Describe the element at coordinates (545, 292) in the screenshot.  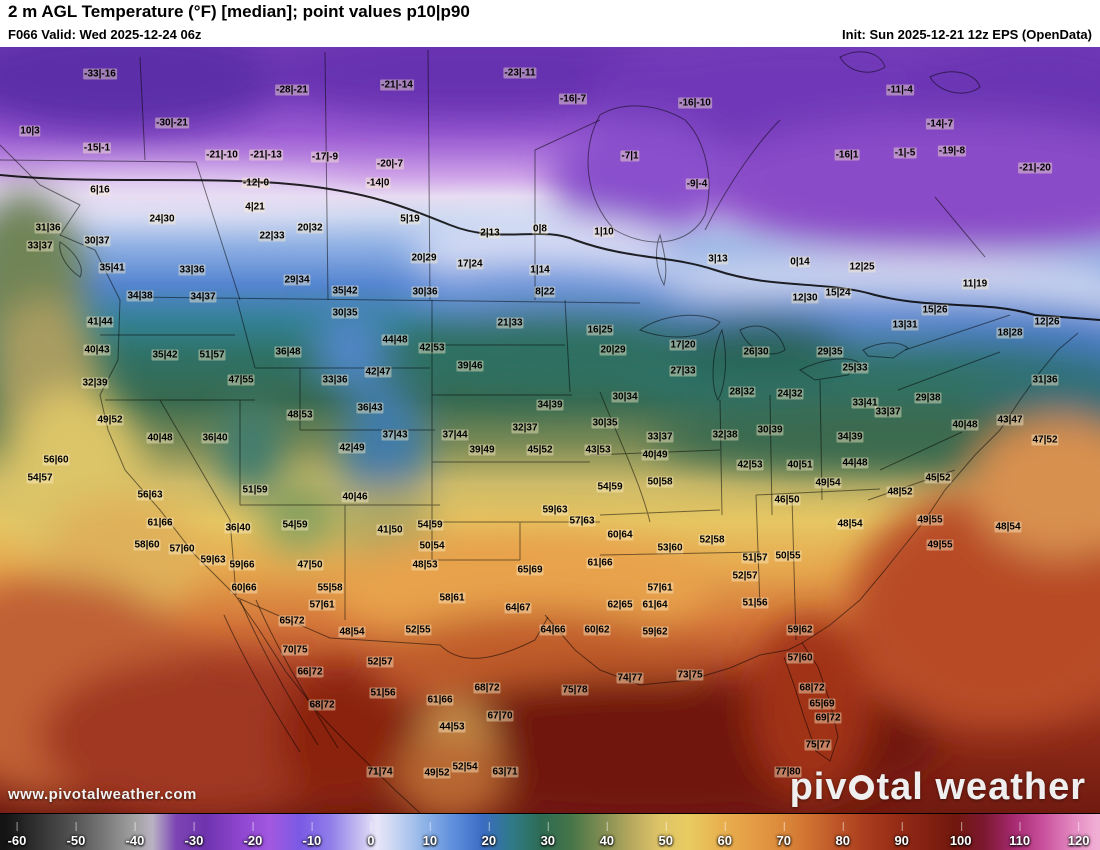
I see `point-value-label: 8|22` at that location.